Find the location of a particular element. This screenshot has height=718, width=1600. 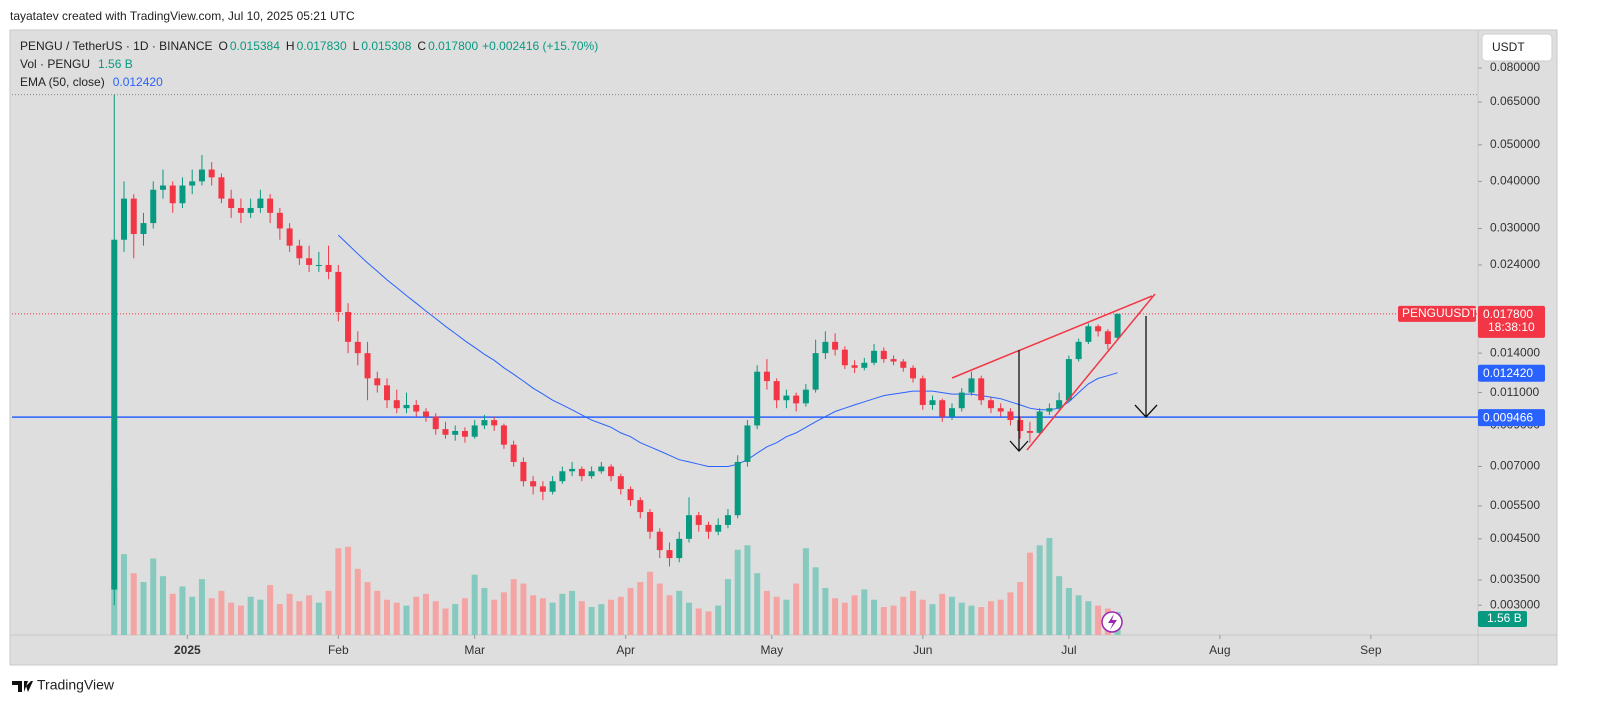

y-tick-label: 0.065000 is located at coordinates (1515, 101).